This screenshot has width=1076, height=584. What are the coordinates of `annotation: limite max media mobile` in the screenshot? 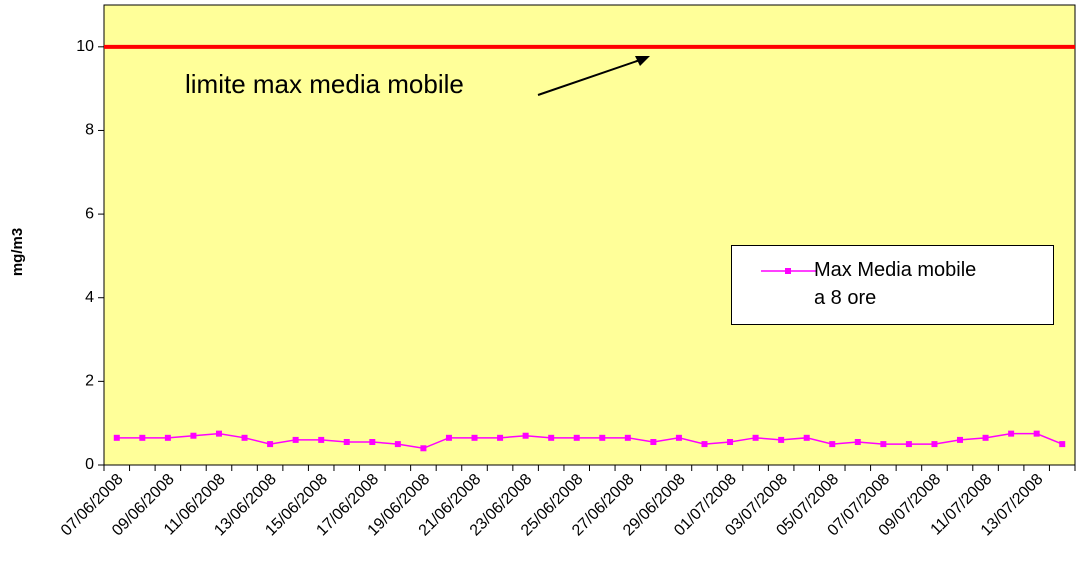 It's located at (324, 84).